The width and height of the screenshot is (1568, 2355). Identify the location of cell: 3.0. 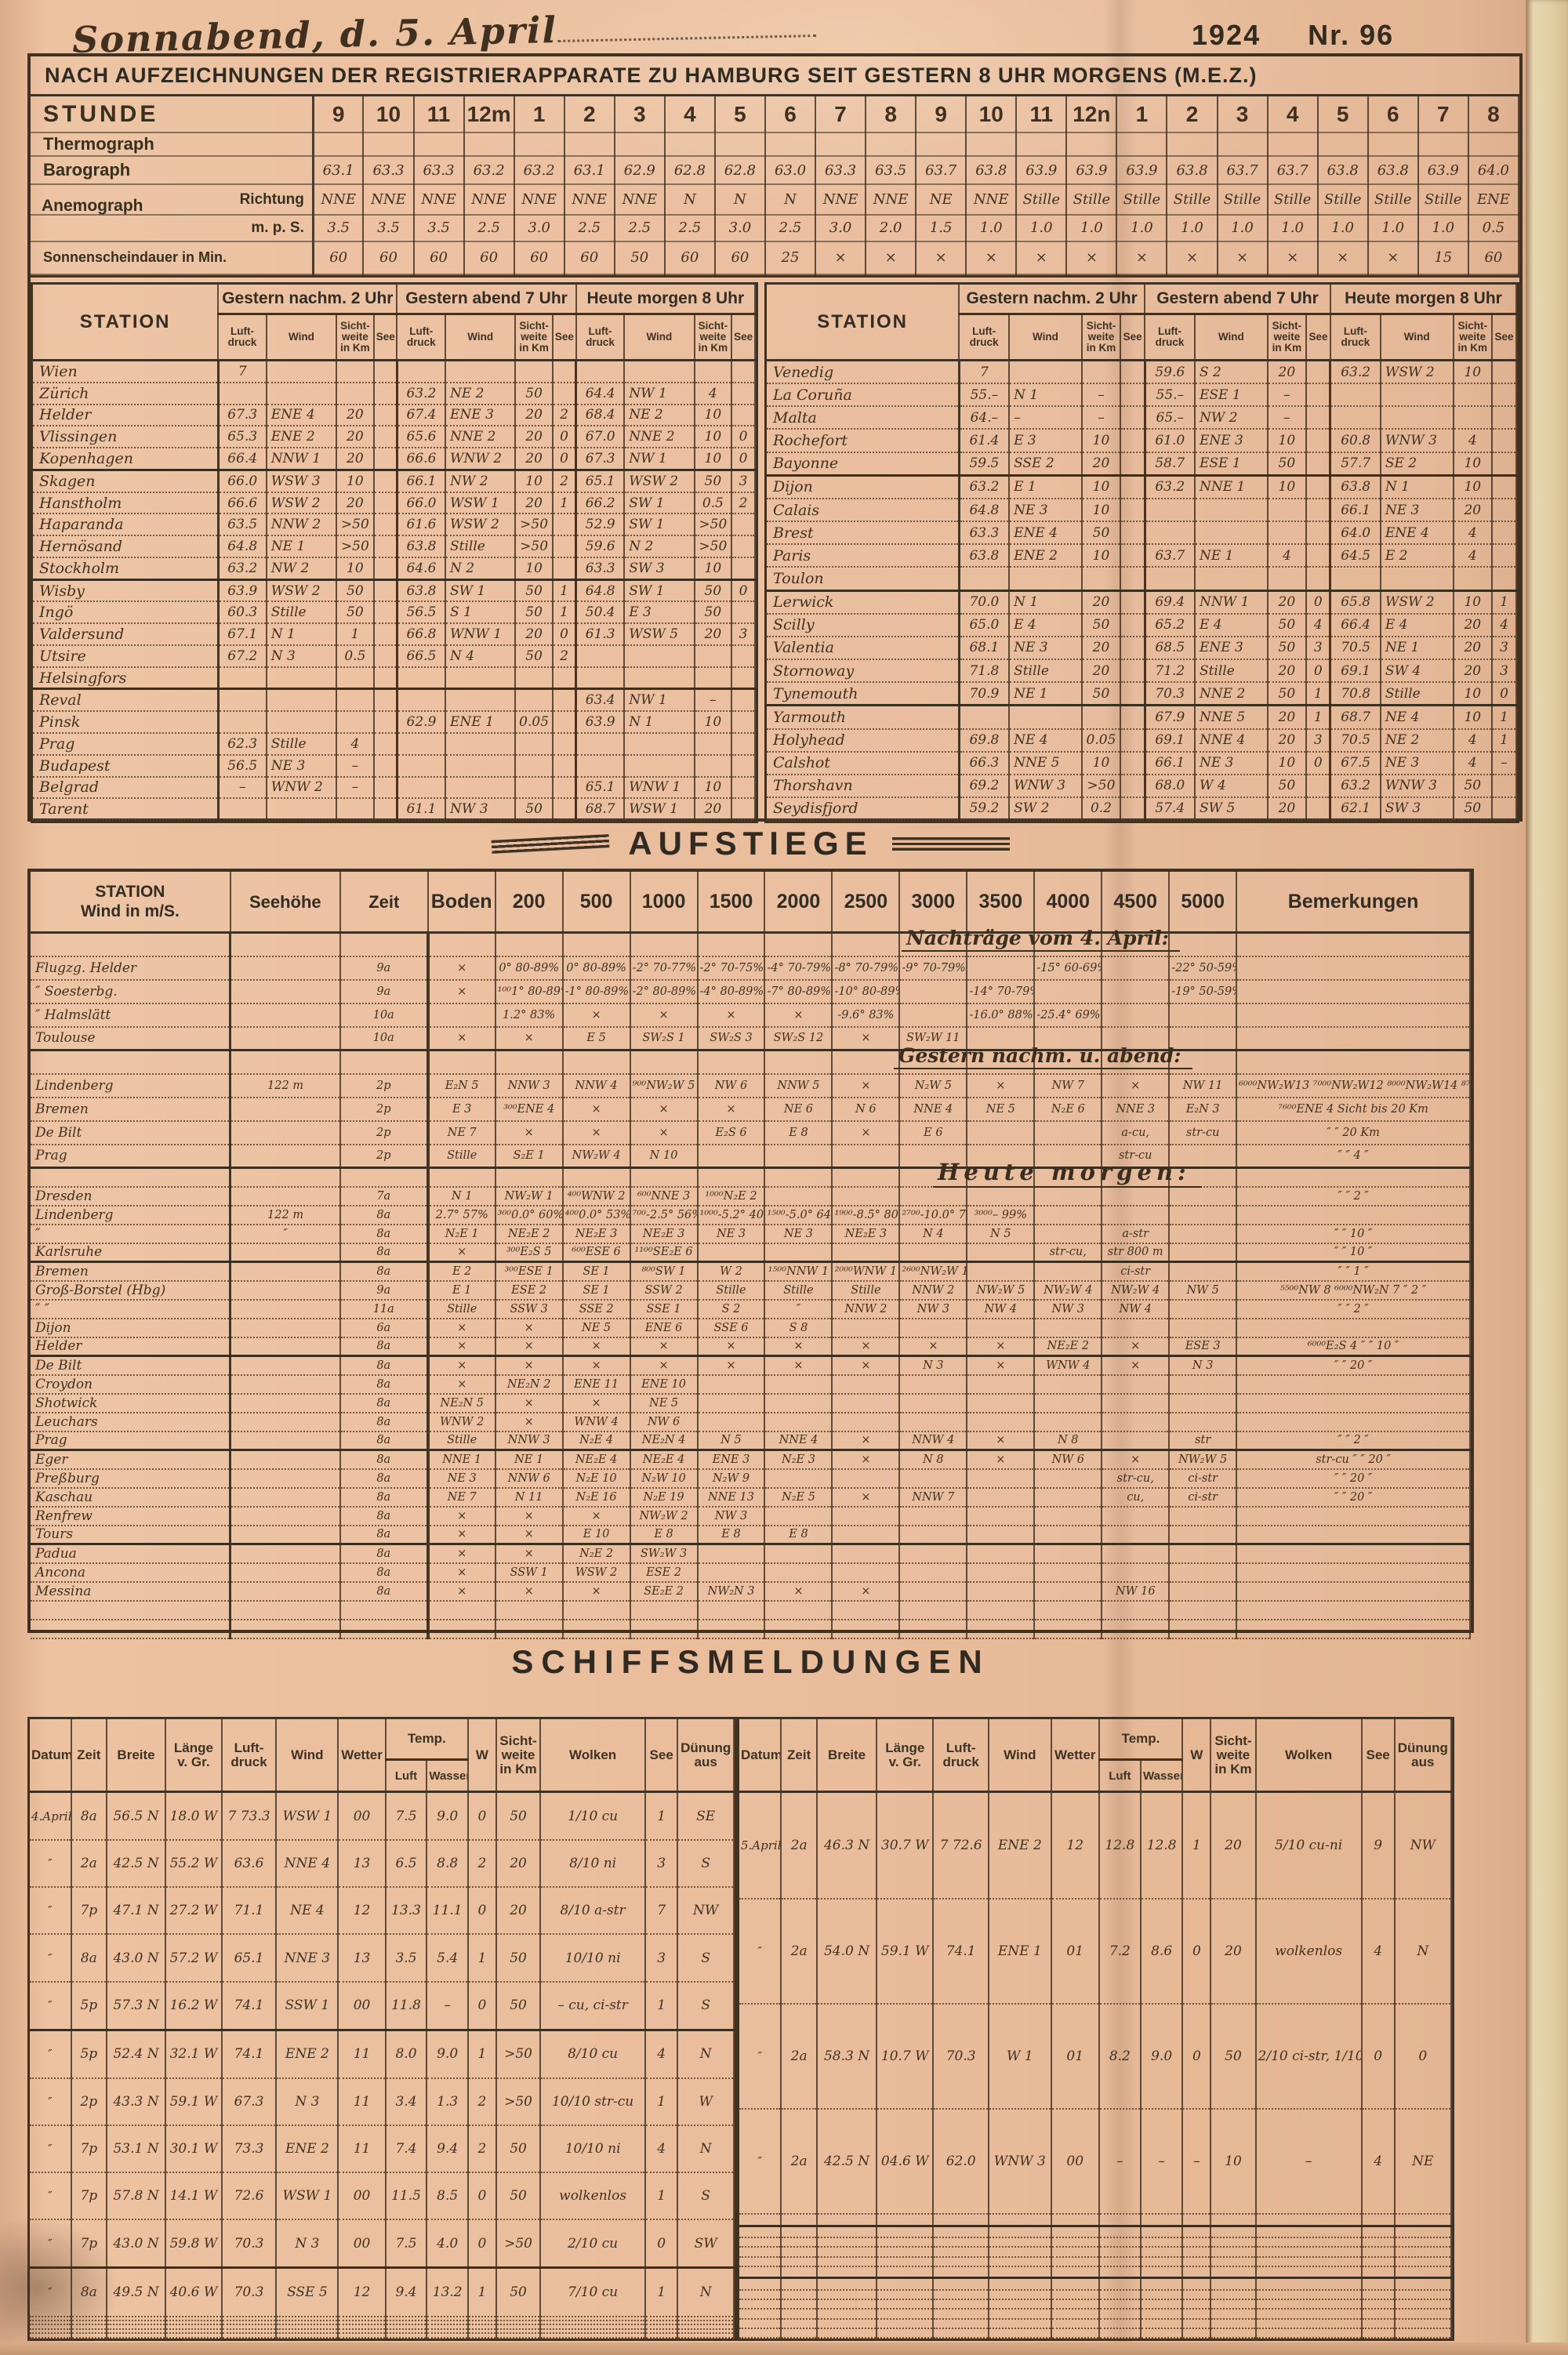
(740, 228).